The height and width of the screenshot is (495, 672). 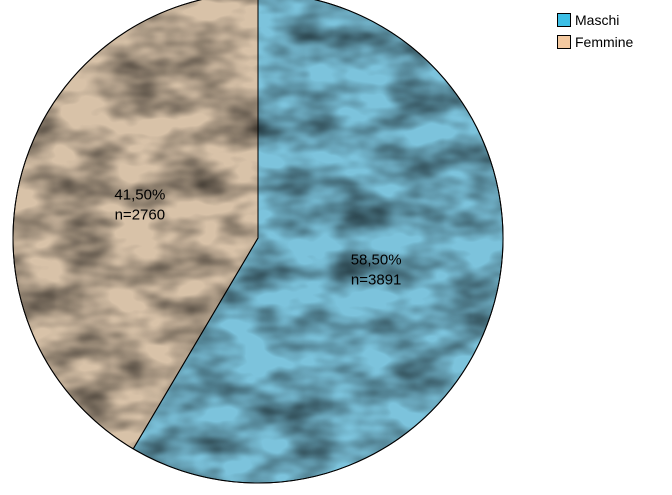 What do you see at coordinates (597, 20) in the screenshot?
I see `legend-label-maschi: Maschi` at bounding box center [597, 20].